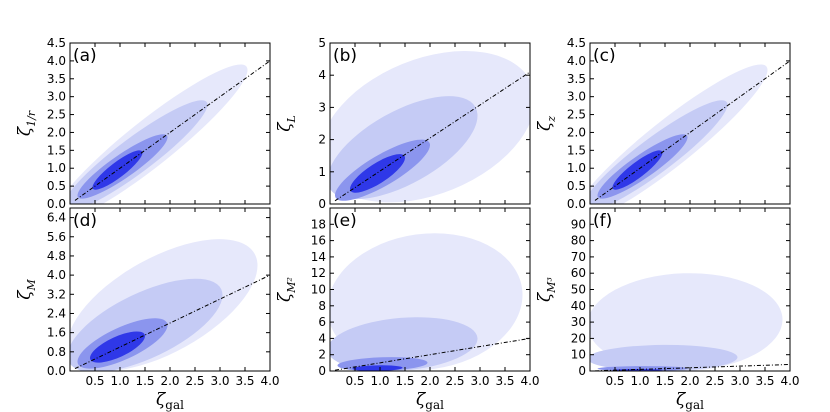 This screenshot has width=830, height=412. Describe the element at coordinates (578, 306) in the screenshot. I see `y-tick-label: 40` at that location.